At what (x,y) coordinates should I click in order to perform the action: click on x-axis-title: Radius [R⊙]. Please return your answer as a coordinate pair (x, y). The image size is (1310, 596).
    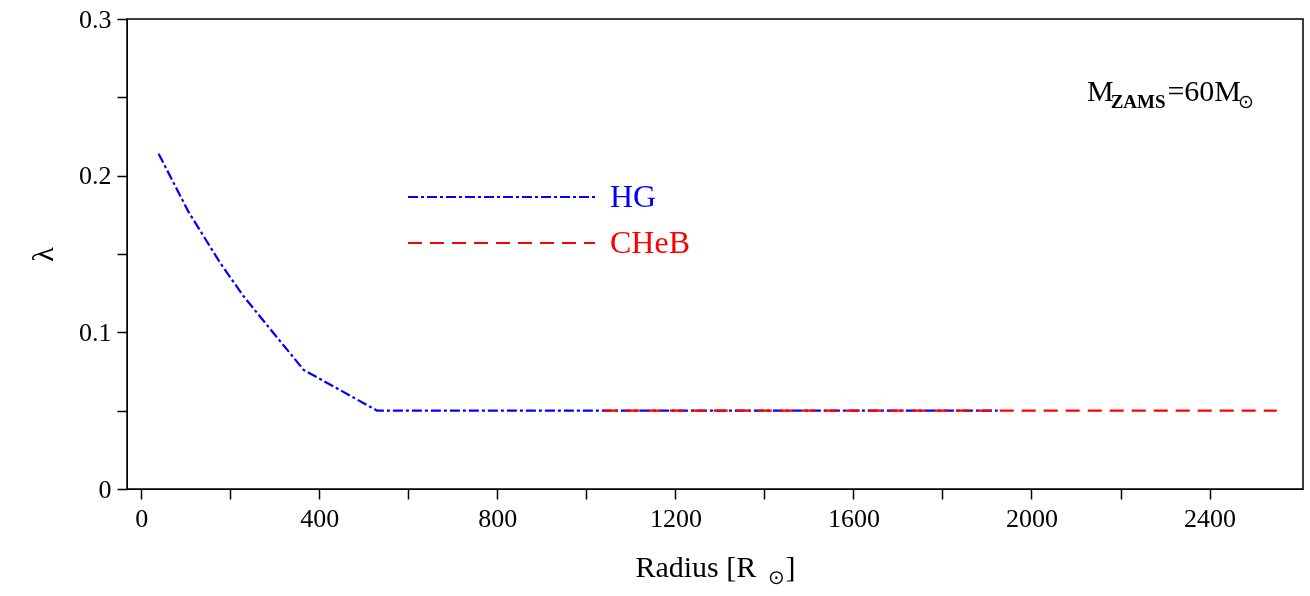
    Looking at the image, I should click on (715, 569).